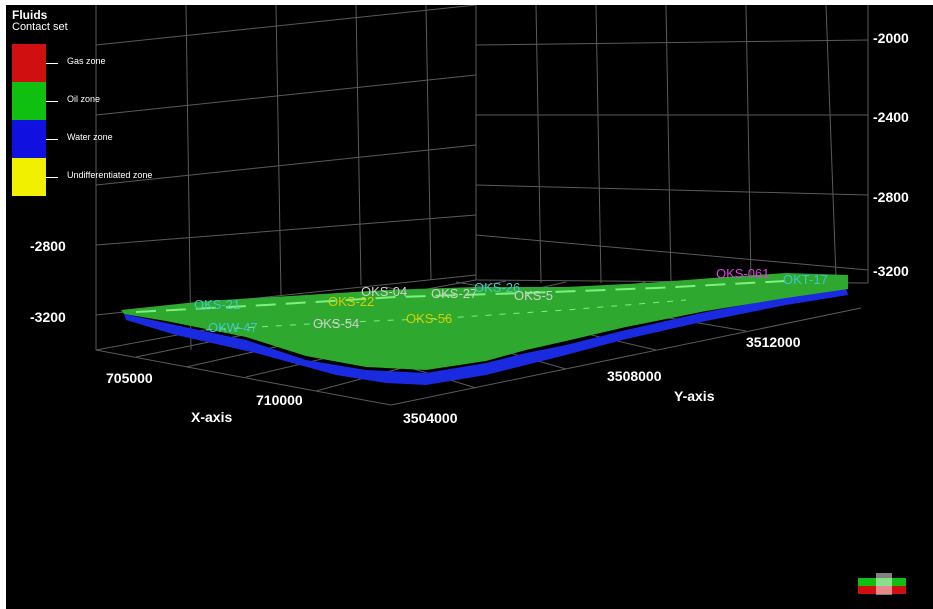 Image resolution: width=933 pixels, height=609 pixels. I want to click on z-tick-right: -3200, so click(891, 271).